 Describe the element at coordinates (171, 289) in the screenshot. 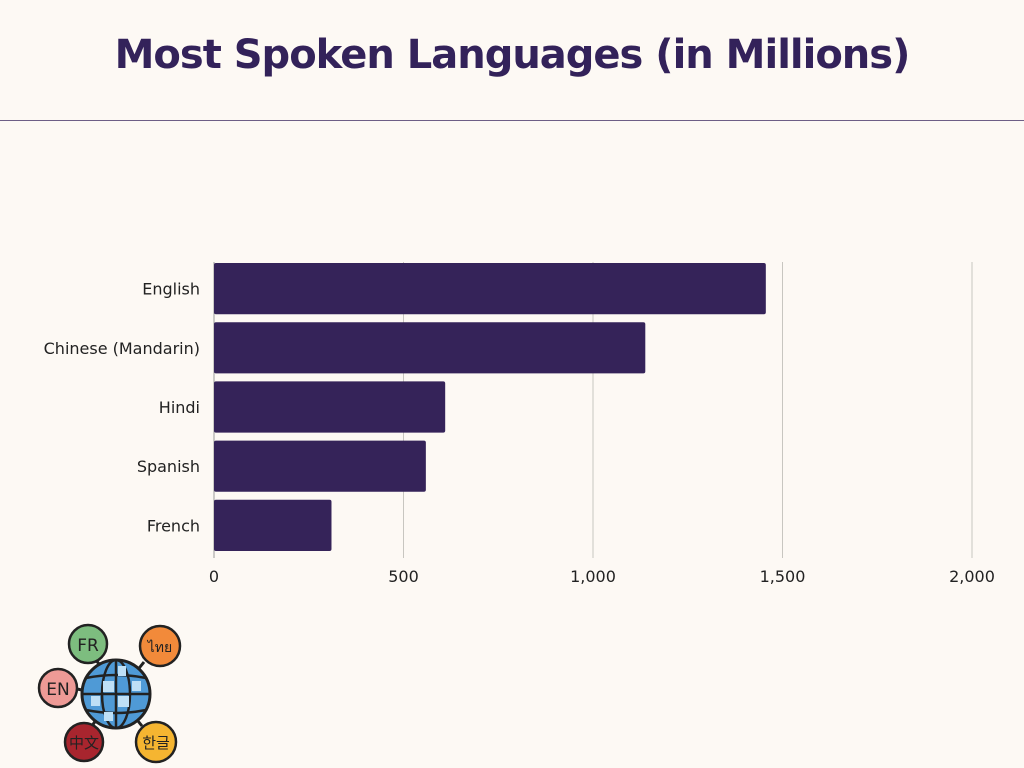

I see `category-label: English` at that location.